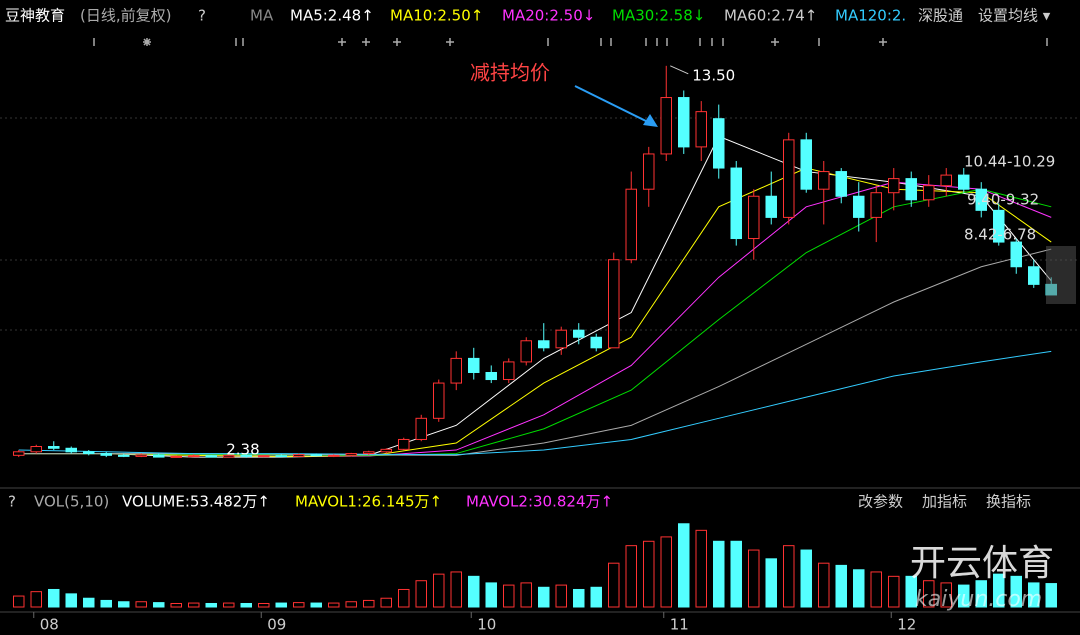  I want to click on x-tick-label: 12, so click(906, 625).